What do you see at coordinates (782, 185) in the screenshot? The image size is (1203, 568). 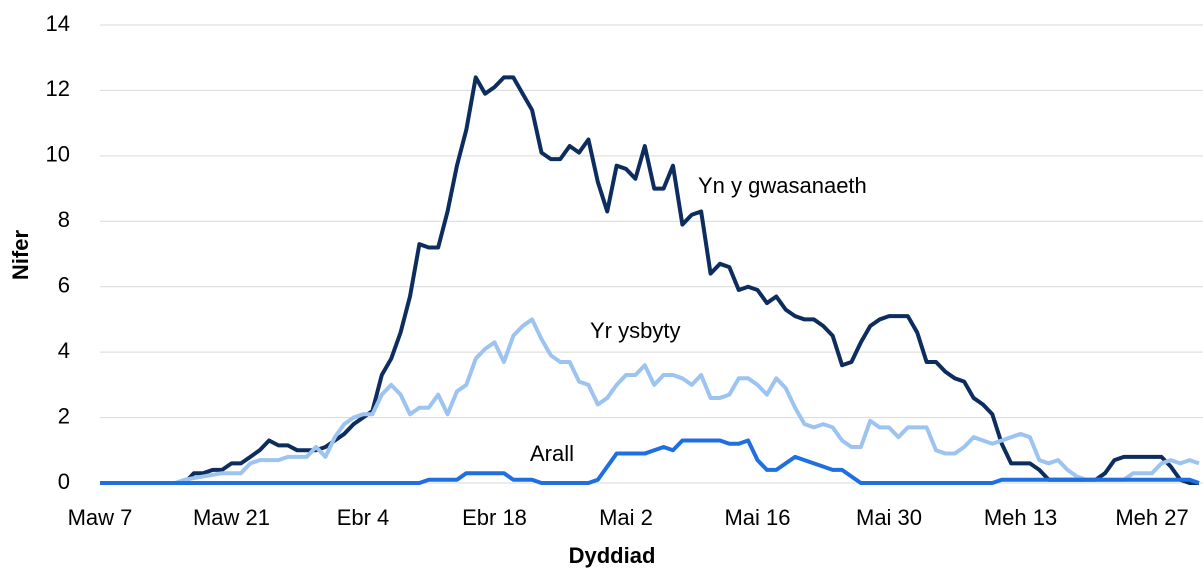 I see `series-label: Yn y gwasanaeth` at bounding box center [782, 185].